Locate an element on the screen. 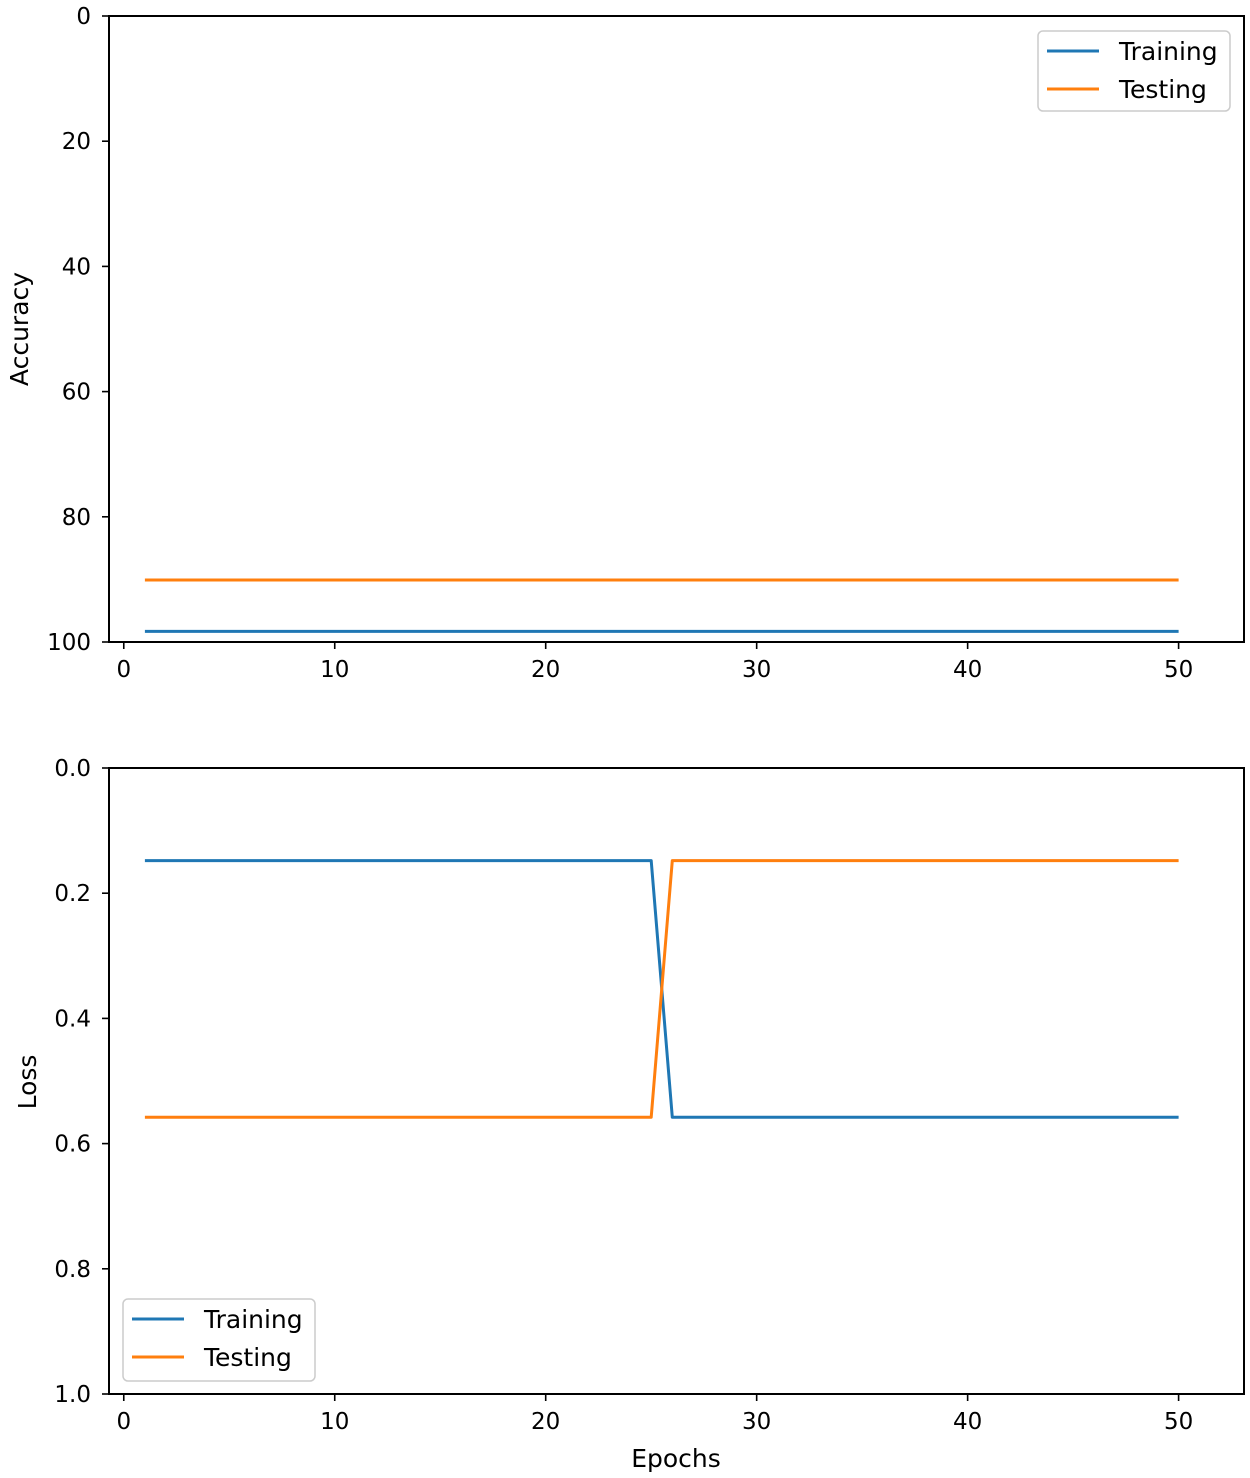  loss-x-tick-label: 50 is located at coordinates (1178, 1422).